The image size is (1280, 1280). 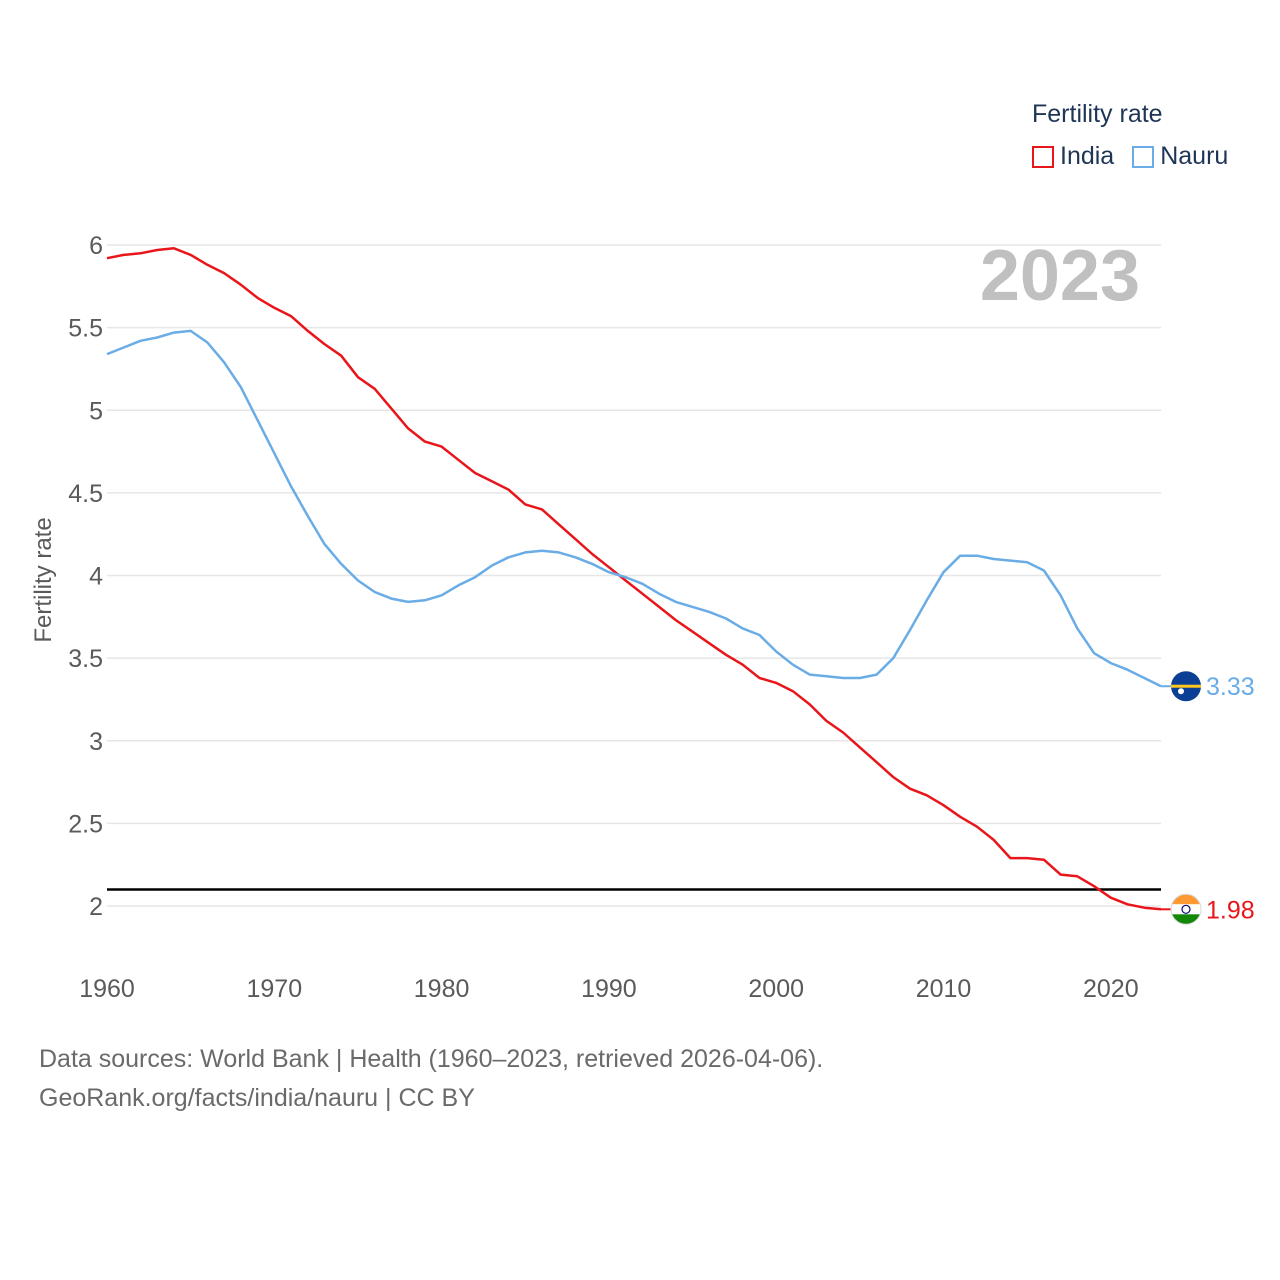 What do you see at coordinates (257, 1098) in the screenshot?
I see `footer-attribution: GeoRank.org/facts/india/nauru | CC BY` at bounding box center [257, 1098].